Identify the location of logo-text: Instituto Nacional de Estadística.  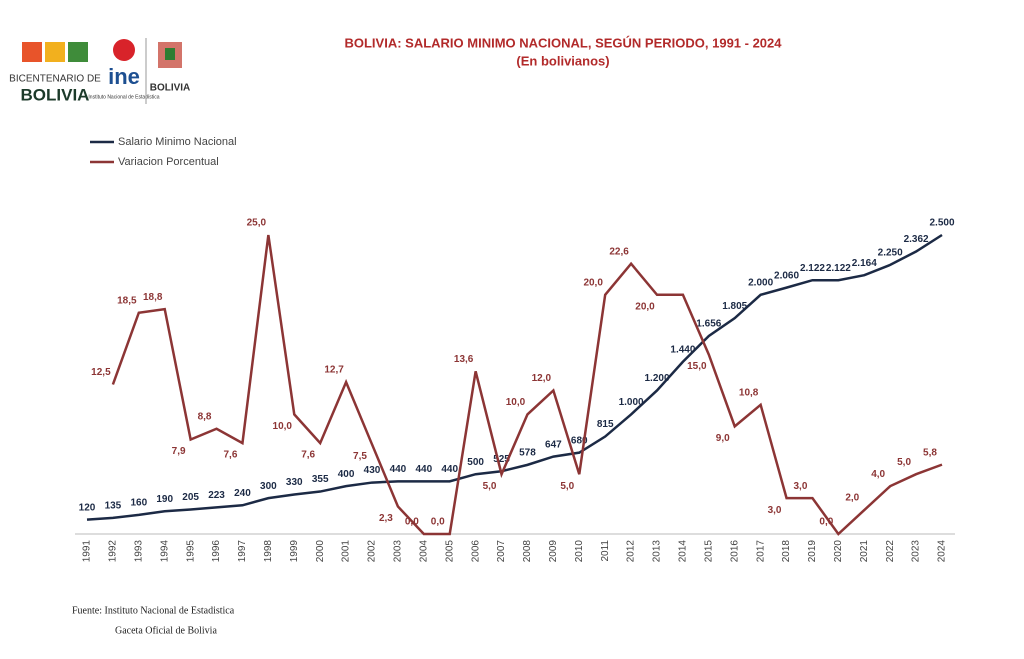
(123, 97).